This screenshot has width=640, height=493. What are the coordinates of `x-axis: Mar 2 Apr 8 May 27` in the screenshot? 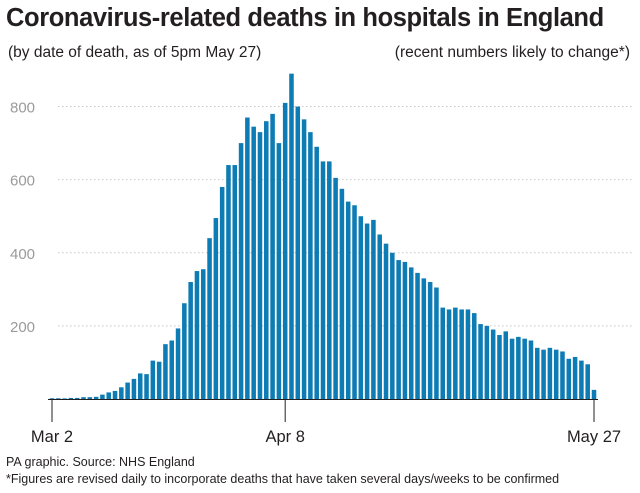 It's located at (326, 422).